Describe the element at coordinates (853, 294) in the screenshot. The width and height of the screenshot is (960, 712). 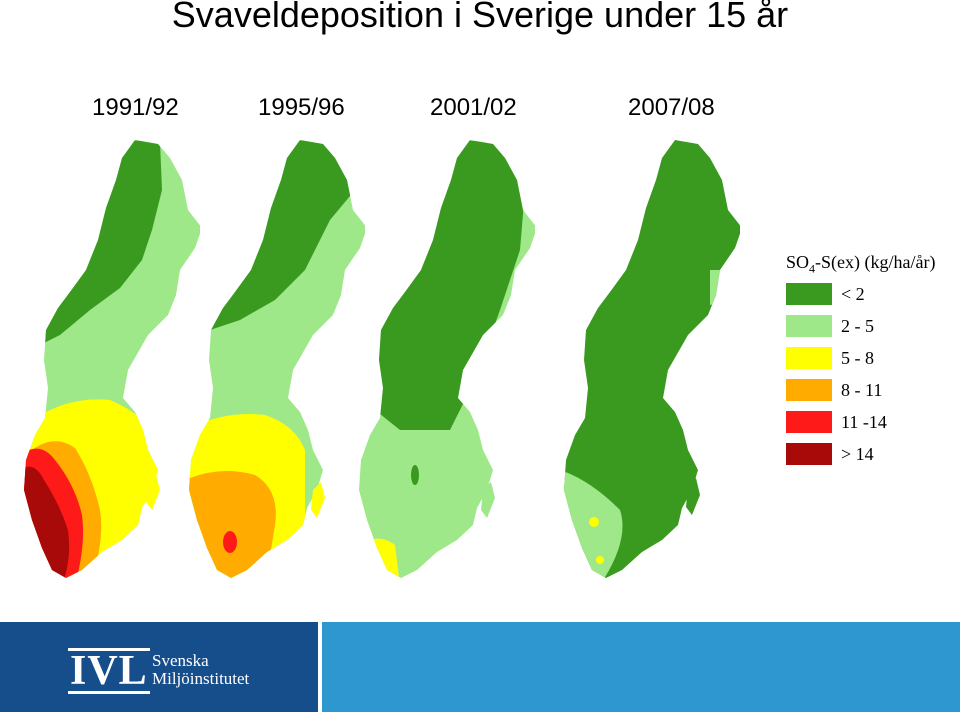
I see `legend-label: < 2` at that location.